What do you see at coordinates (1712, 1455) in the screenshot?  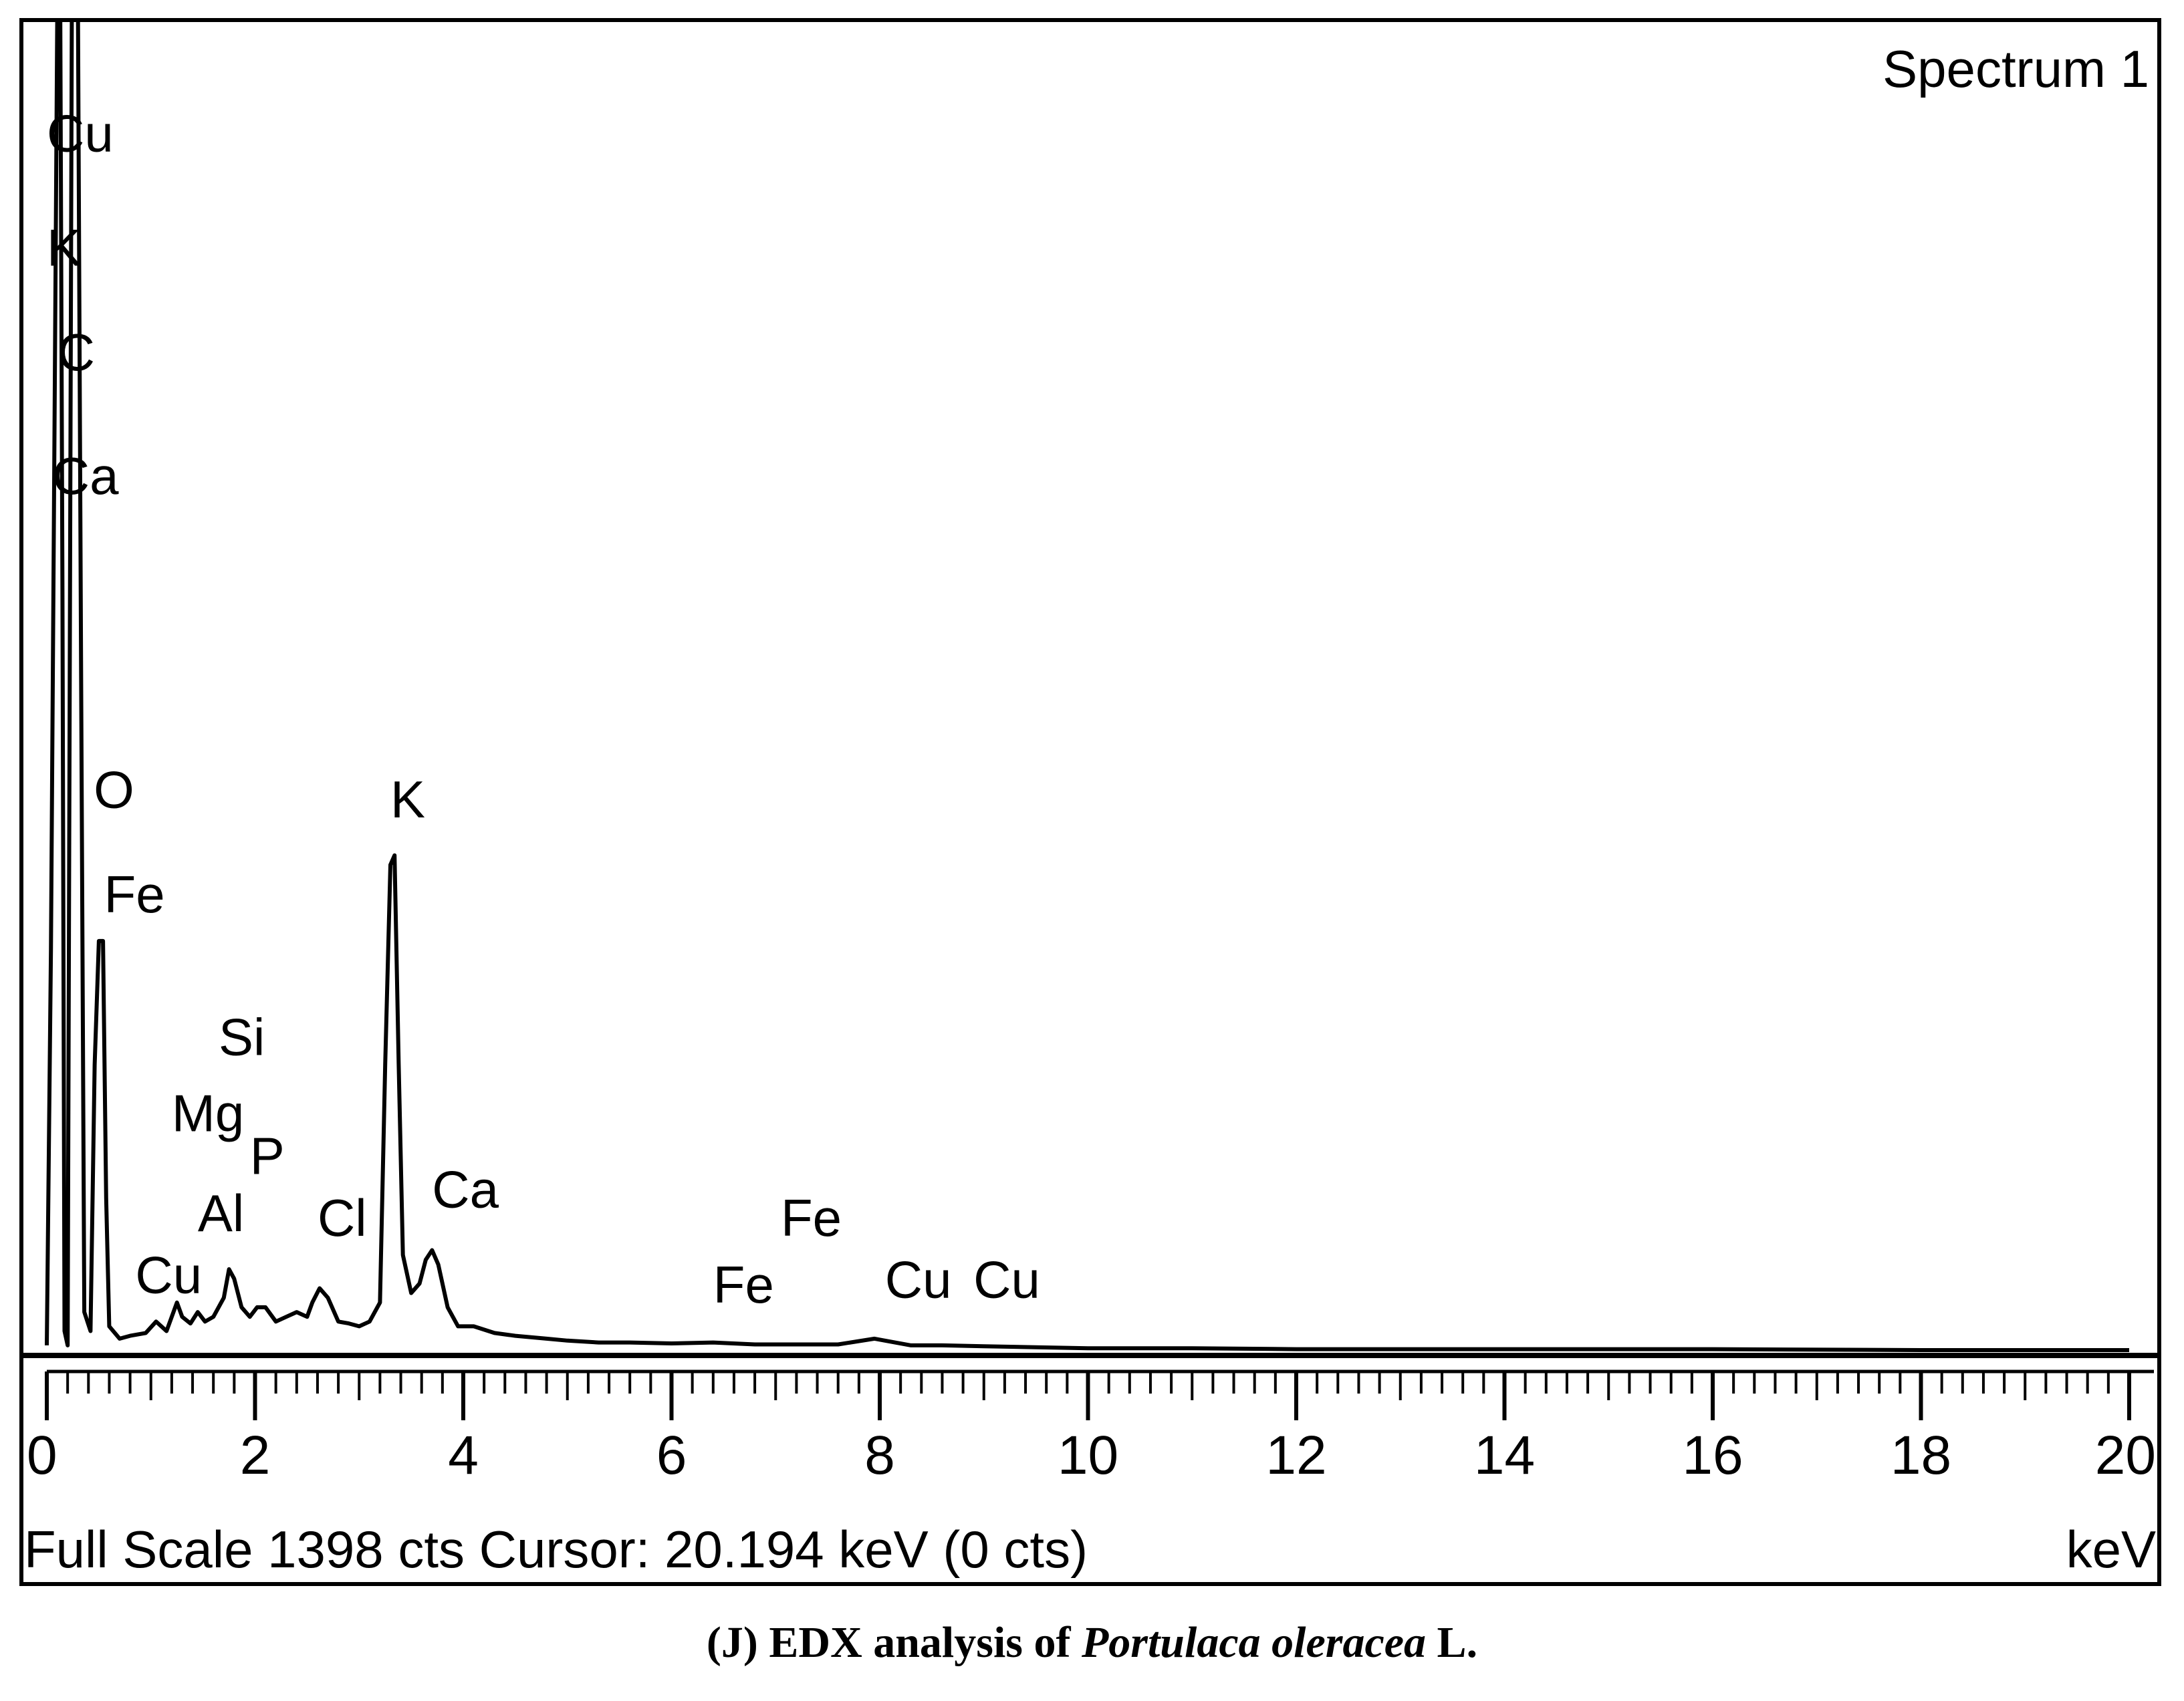 I see `x-tick-label: 16` at bounding box center [1712, 1455].